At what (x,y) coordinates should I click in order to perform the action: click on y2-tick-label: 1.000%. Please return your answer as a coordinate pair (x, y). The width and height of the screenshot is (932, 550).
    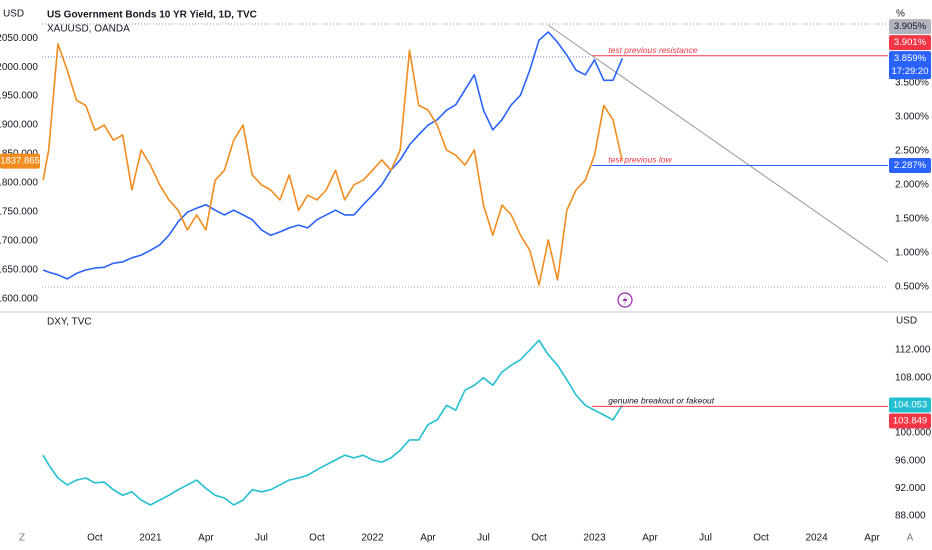
    Looking at the image, I should click on (912, 253).